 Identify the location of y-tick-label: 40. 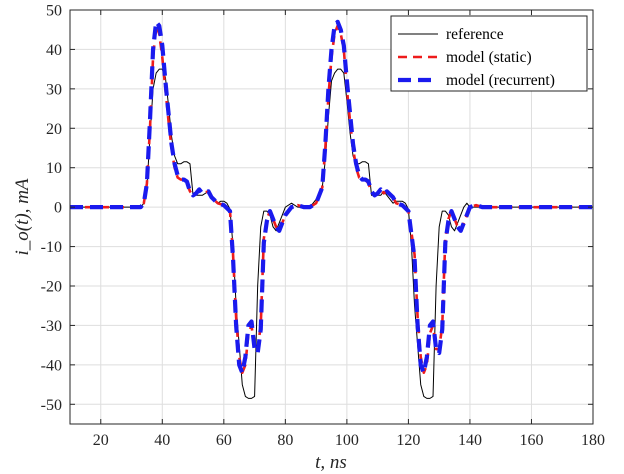
(54, 50).